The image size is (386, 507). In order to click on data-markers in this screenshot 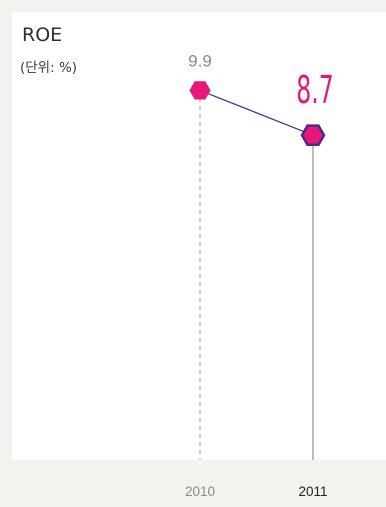, I will do `click(257, 113)`.